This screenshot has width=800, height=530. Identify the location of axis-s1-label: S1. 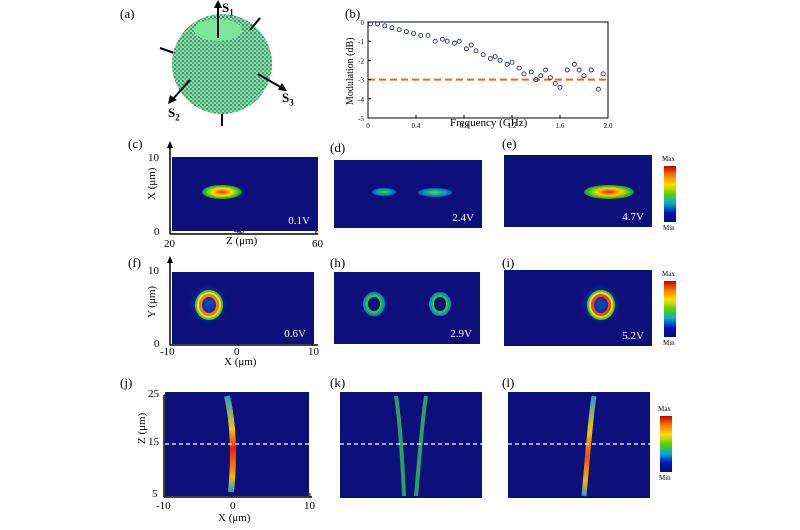
(228, 9).